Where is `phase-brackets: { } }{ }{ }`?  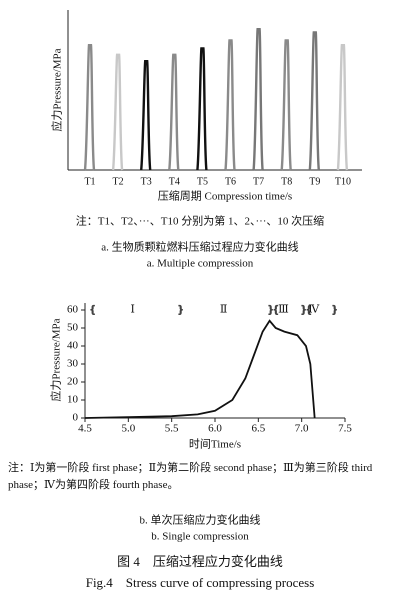 phase-brackets: { } }{ }{ } is located at coordinates (213, 309).